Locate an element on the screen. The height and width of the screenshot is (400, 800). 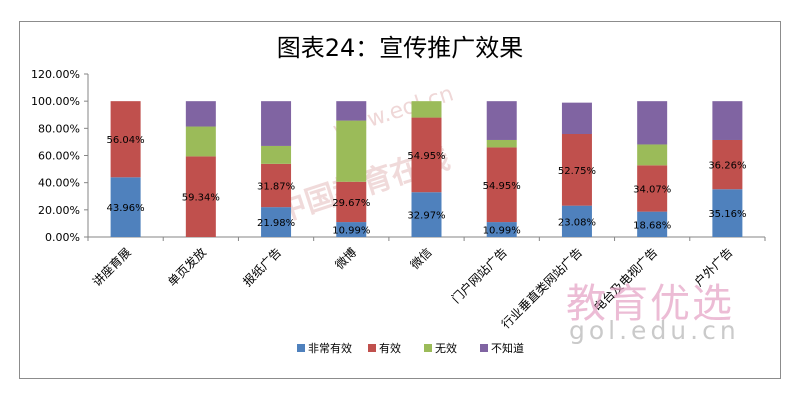
x-category-label: 单页发放 is located at coordinates (186, 267).